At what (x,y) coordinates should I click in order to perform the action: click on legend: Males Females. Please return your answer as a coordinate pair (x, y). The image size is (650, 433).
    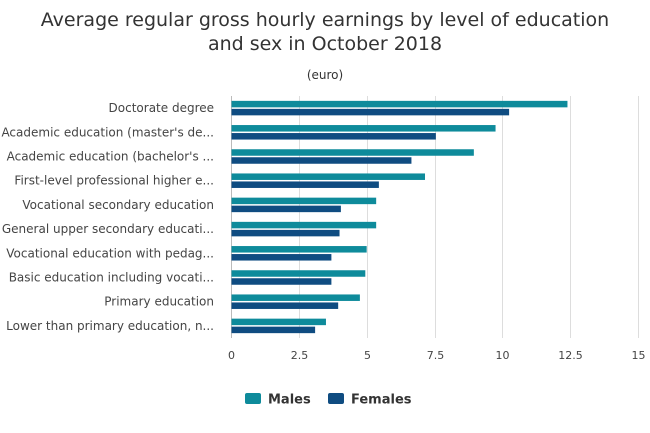
    Looking at the image, I should click on (328, 400).